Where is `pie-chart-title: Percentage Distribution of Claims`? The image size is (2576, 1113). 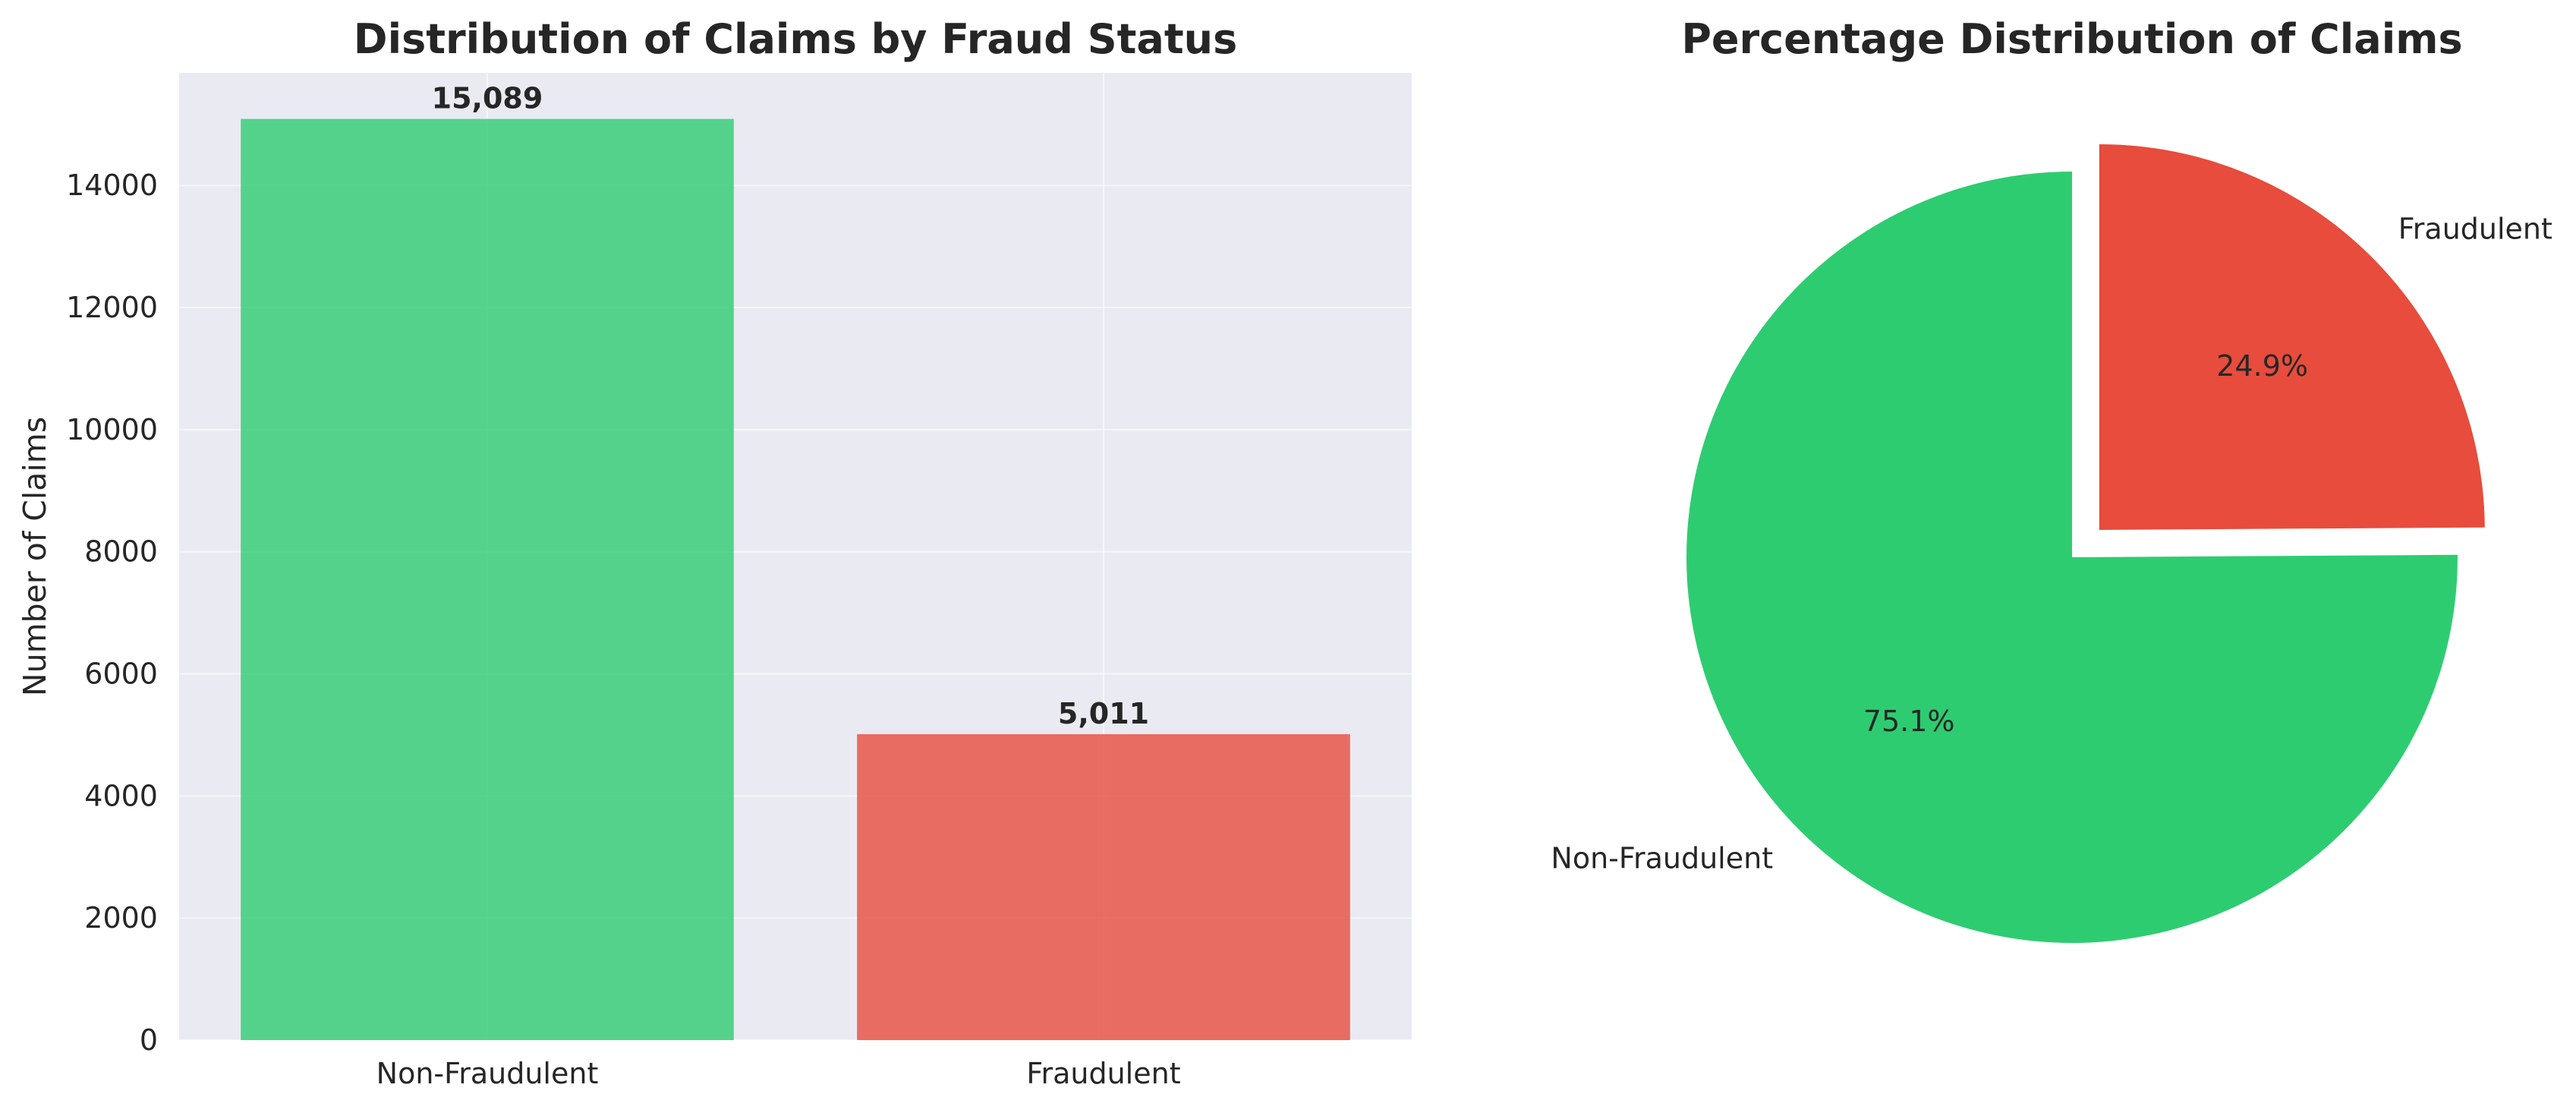
pie-chart-title: Percentage Distribution of Claims is located at coordinates (2071, 39).